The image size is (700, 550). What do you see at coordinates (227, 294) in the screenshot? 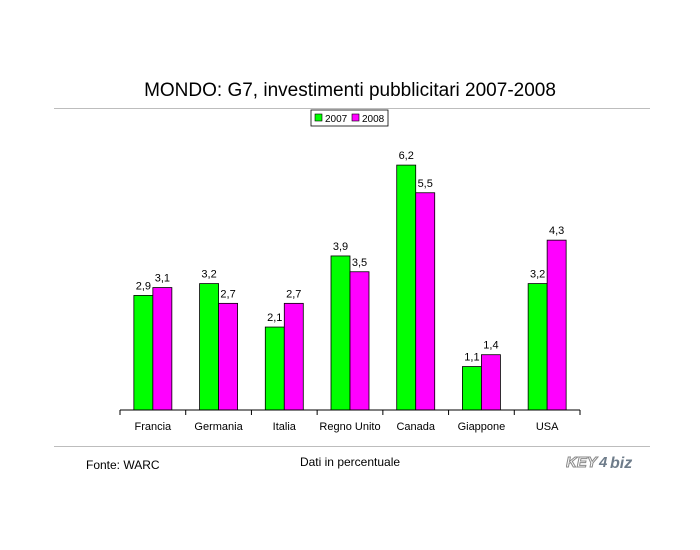
I see `data-label-2008-1: 2,7` at bounding box center [227, 294].